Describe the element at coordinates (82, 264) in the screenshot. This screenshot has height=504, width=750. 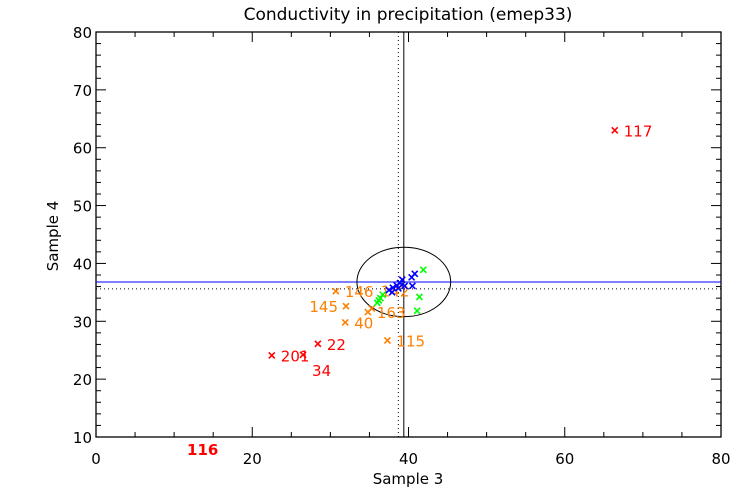
I see `y-tick-label: 40` at that location.